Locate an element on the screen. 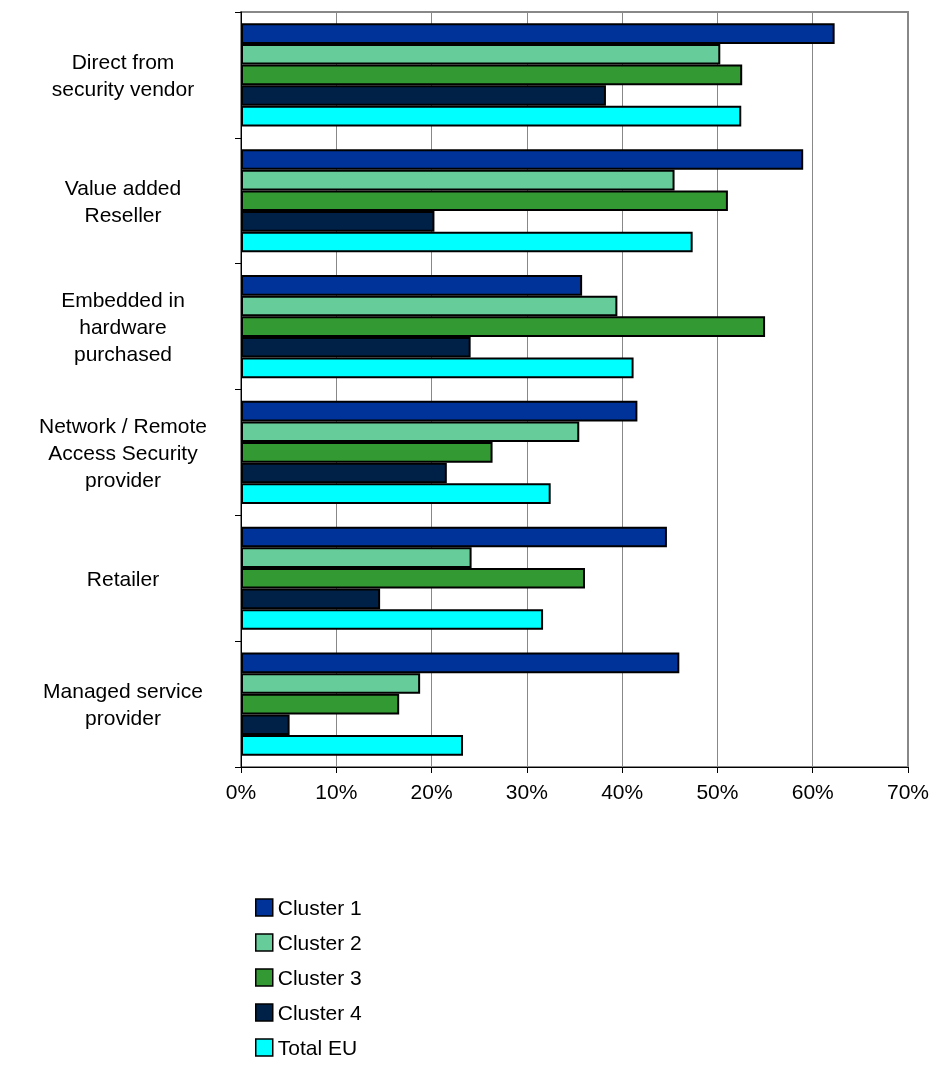 This screenshot has height=1068, width=937. y-tick-label: Direct from security vendor is located at coordinates (123, 74).